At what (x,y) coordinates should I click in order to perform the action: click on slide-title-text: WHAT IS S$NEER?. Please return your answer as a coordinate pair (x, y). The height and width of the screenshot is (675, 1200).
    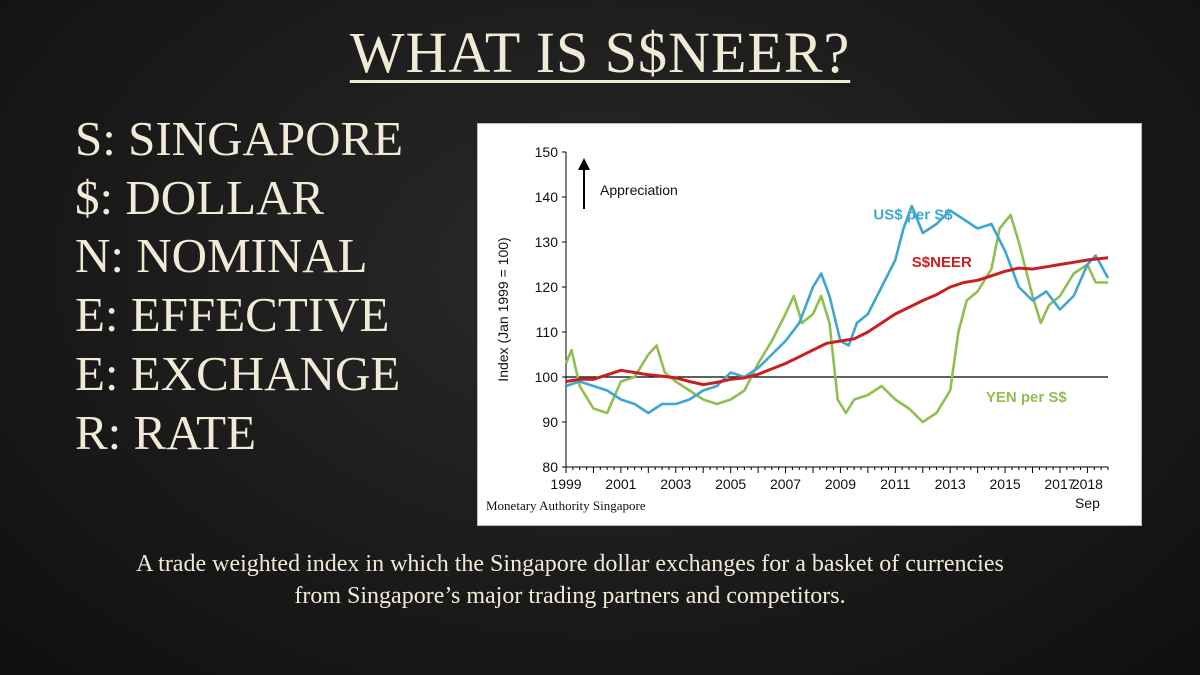
    Looking at the image, I should click on (600, 52).